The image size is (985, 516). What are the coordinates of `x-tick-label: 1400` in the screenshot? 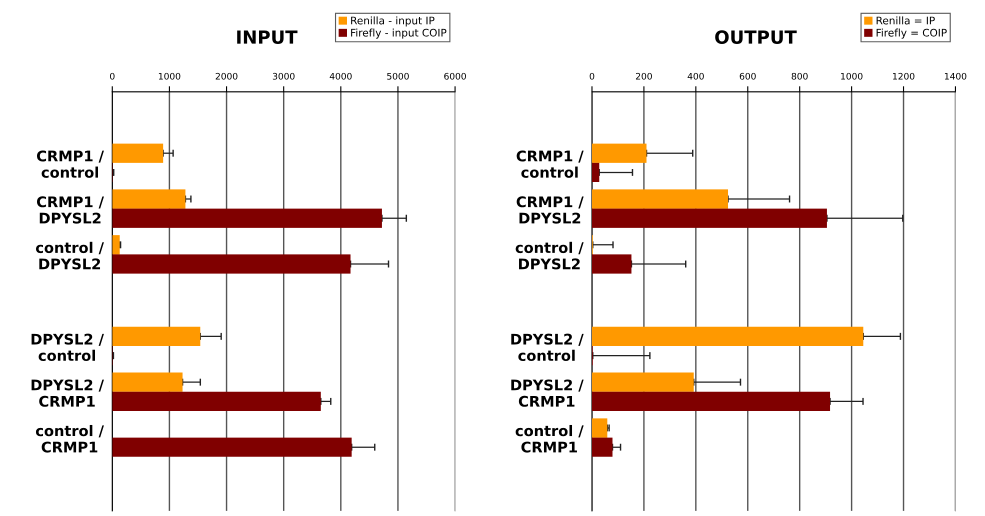 It's located at (955, 76).